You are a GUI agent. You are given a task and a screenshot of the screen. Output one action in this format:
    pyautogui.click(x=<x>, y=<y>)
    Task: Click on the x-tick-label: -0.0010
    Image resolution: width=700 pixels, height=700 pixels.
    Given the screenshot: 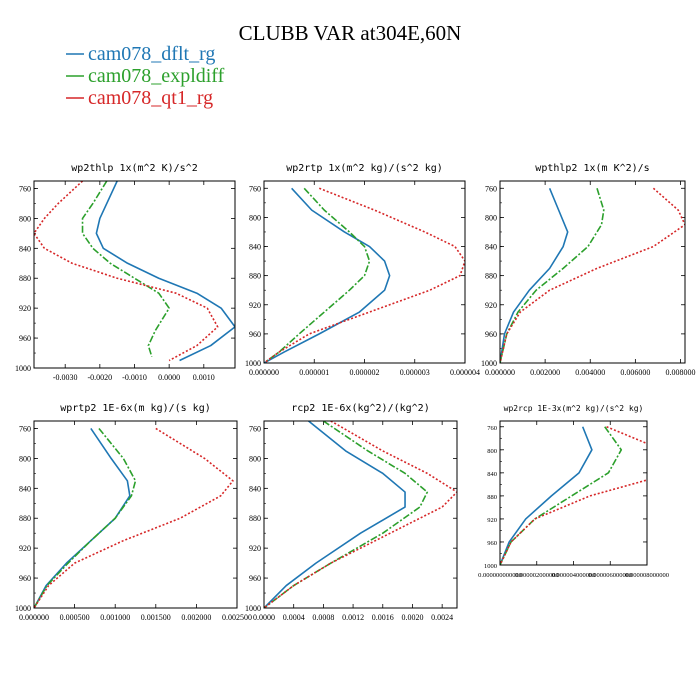 What is the action you would take?
    pyautogui.click(x=134, y=377)
    